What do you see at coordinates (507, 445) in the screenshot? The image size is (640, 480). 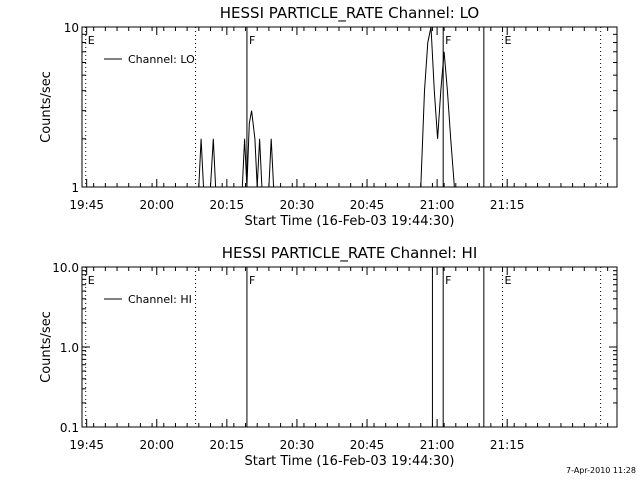 I see `panel2-x-tick-label: 21:15` at bounding box center [507, 445].